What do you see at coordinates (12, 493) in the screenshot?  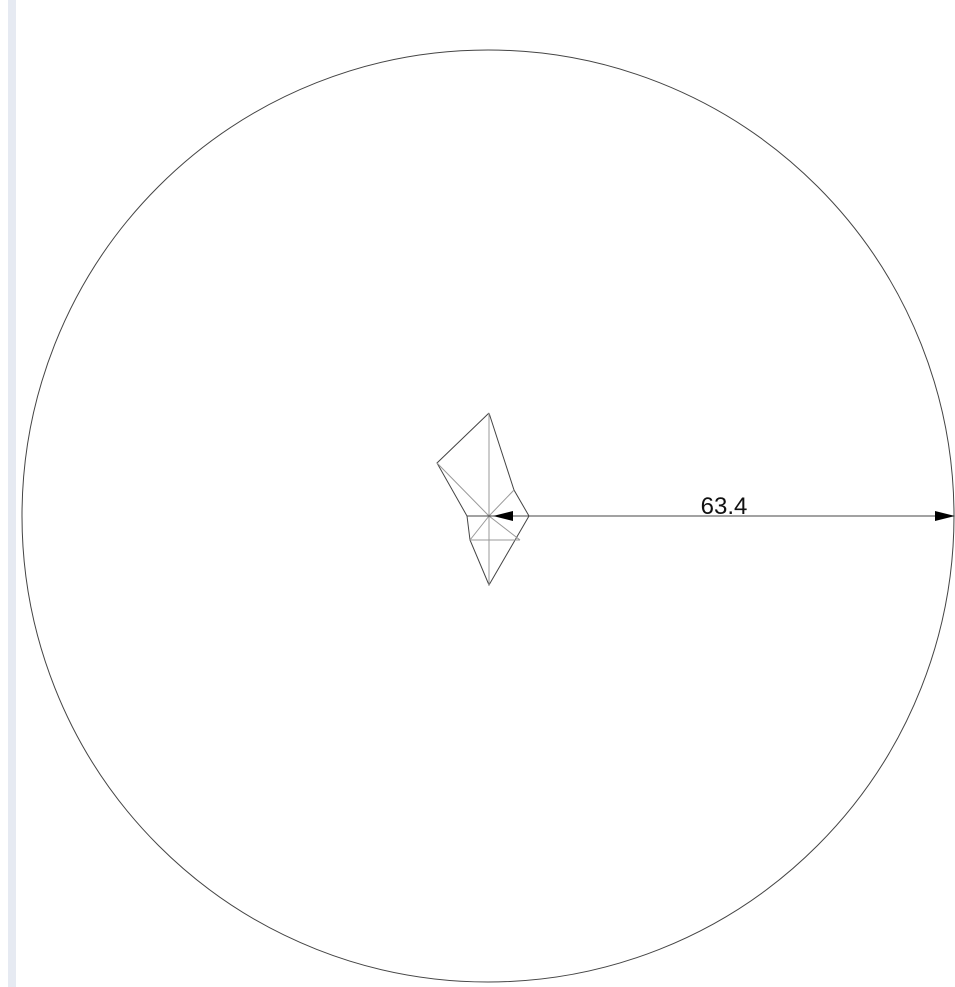 I see `side-strip` at bounding box center [12, 493].